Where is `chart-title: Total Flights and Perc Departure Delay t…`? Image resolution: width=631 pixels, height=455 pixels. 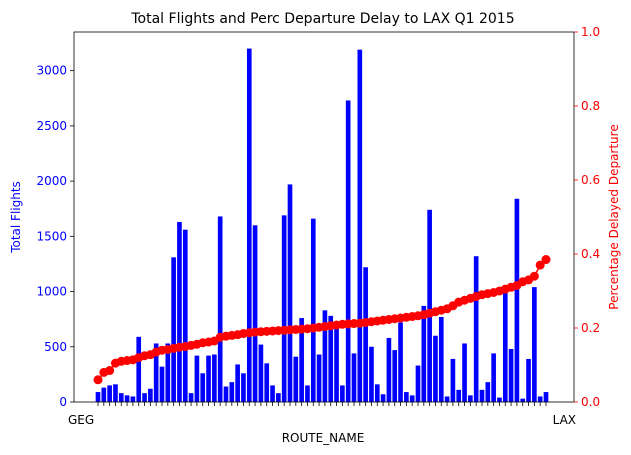 chart-title: Total Flights and Perc Departure Delay t… is located at coordinates (322, 19).